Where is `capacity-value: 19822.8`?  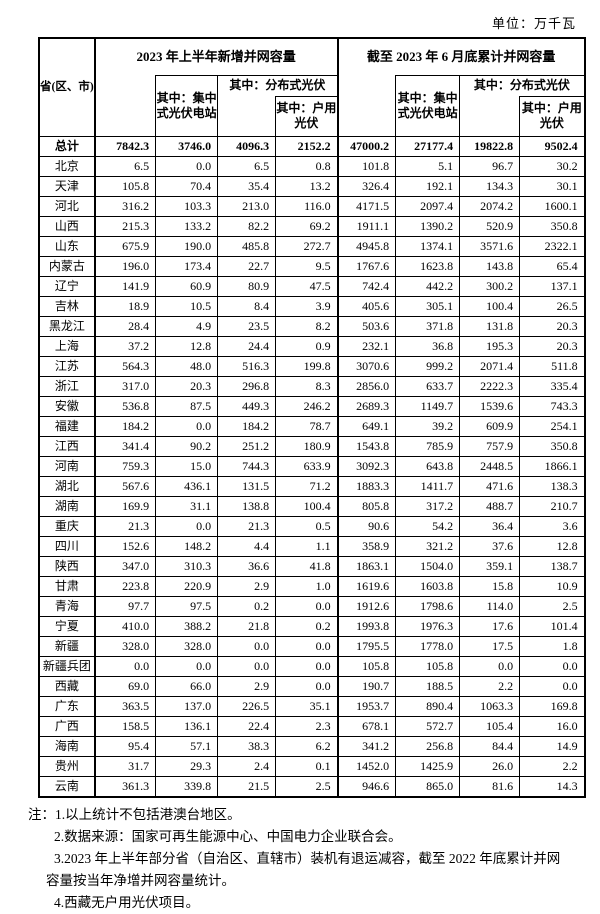
capacity-value: 19822.8 is located at coordinates (490, 146).